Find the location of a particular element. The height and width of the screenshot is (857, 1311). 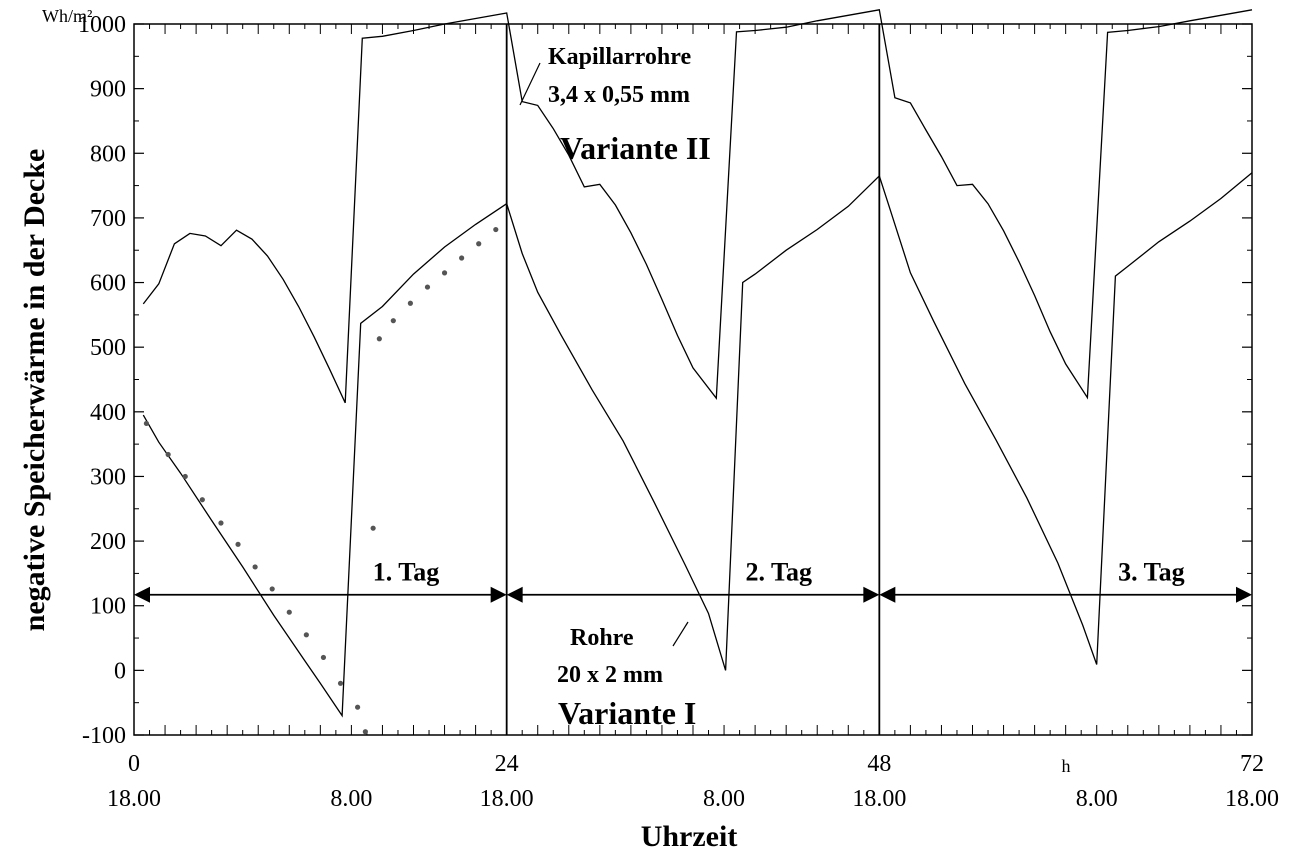

day-label-1: 1. Tag is located at coordinates (406, 572).